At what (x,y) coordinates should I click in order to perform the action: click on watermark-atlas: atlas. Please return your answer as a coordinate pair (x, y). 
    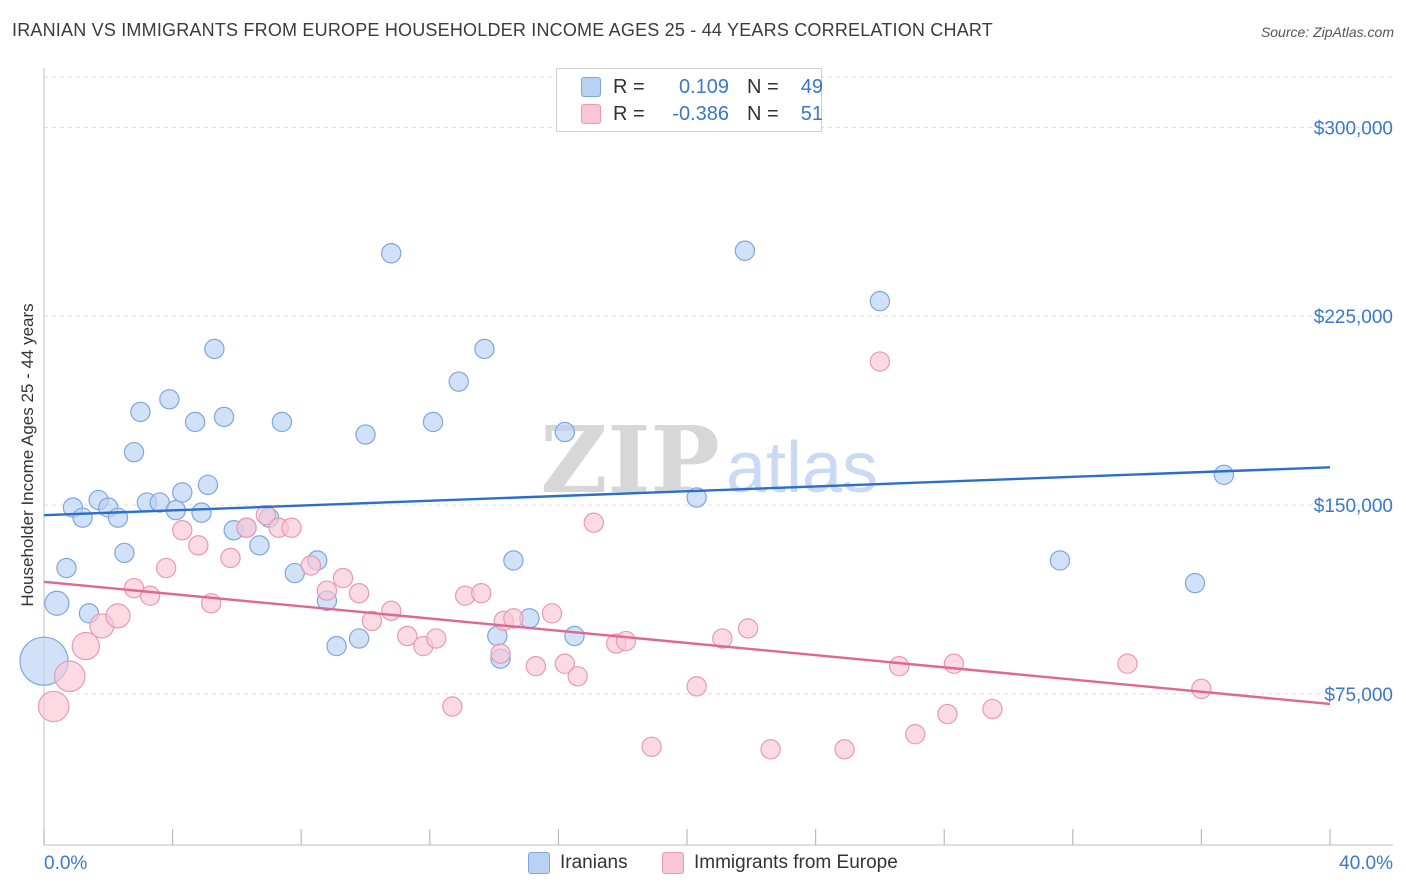
    Looking at the image, I should click on (802, 468).